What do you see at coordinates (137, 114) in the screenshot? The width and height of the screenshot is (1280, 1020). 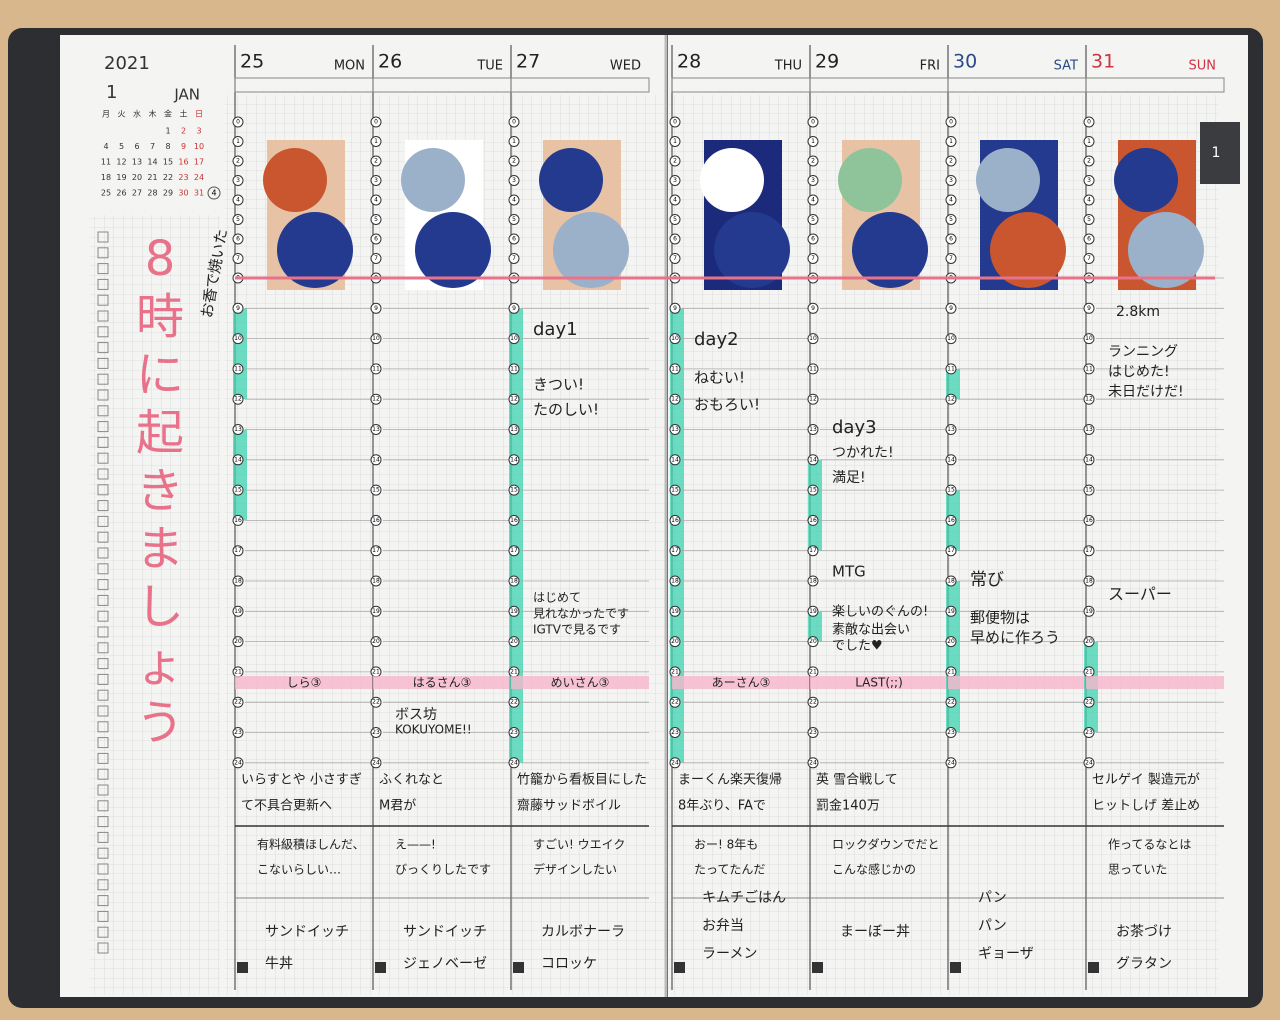 I see `weekday-label: 水` at bounding box center [137, 114].